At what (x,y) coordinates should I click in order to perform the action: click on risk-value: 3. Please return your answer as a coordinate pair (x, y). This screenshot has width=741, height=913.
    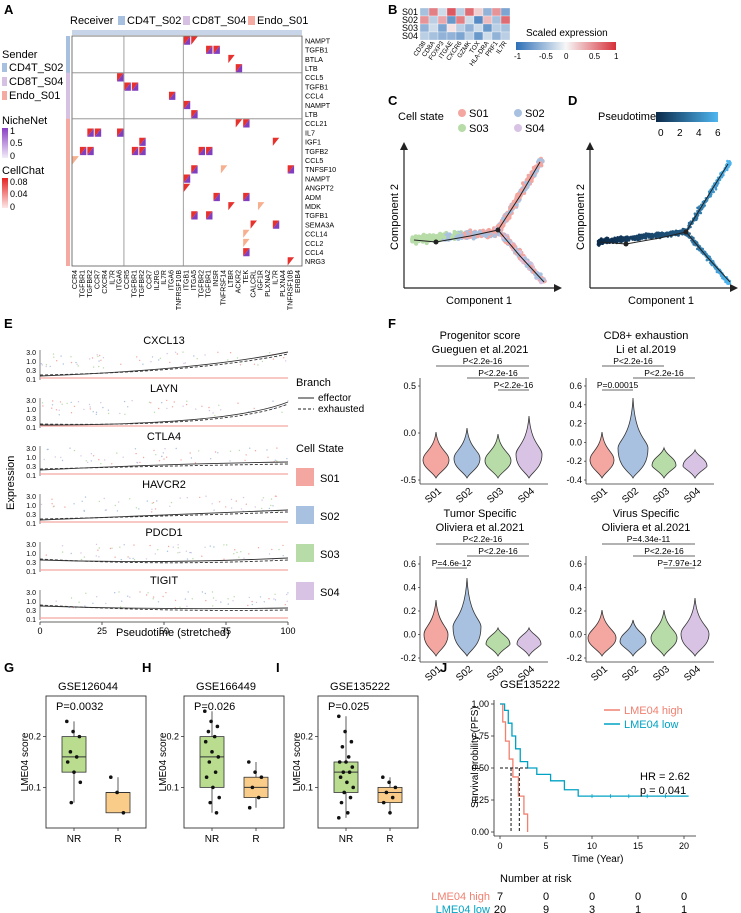
    Looking at the image, I should click on (592, 908).